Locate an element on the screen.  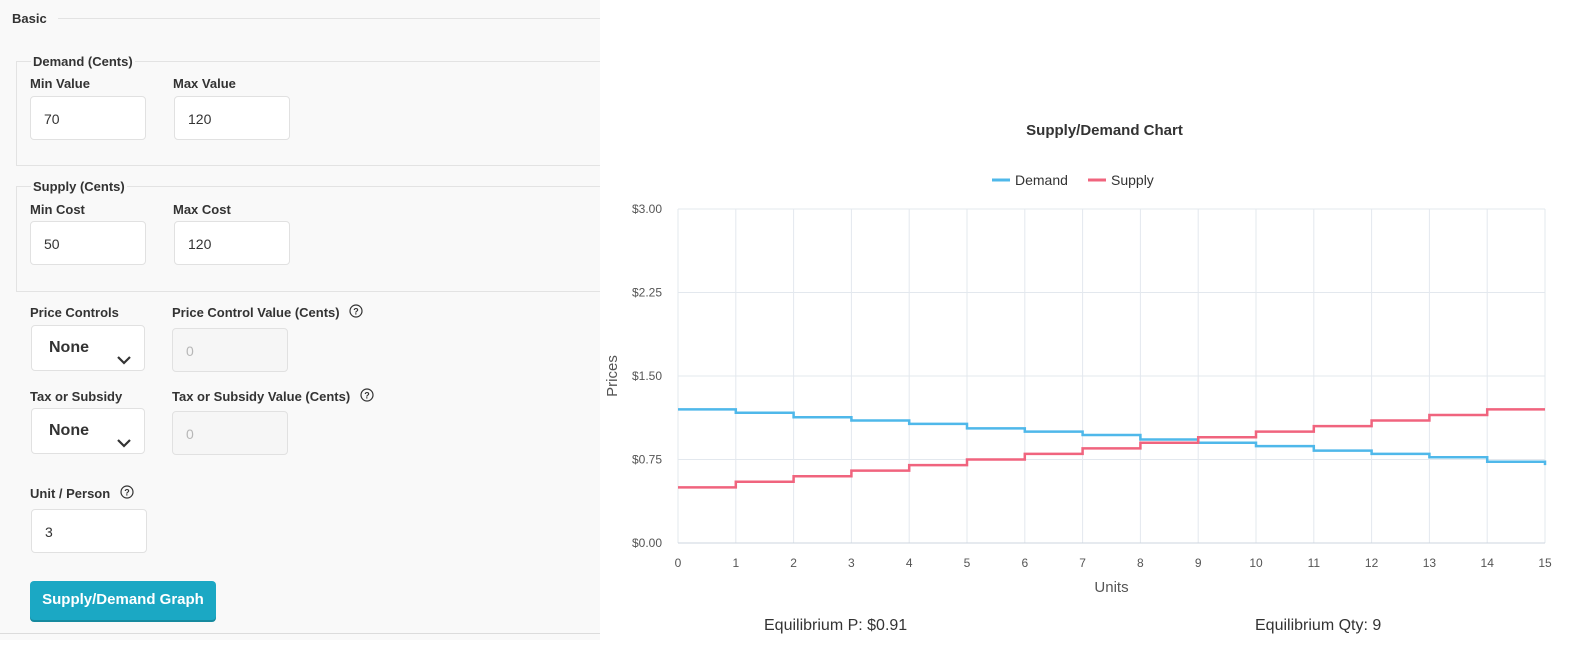
x-tick-label: 13 is located at coordinates (1430, 563).